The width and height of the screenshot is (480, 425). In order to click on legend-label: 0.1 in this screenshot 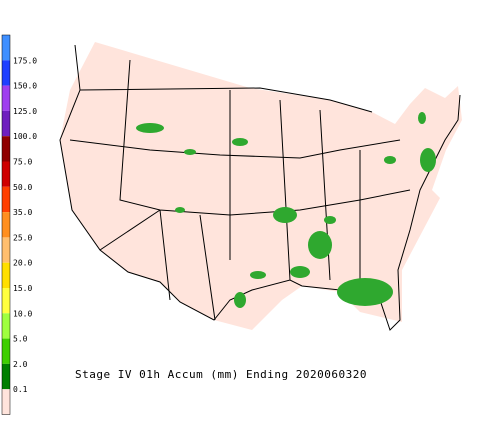, I will do `click(20, 389)`.